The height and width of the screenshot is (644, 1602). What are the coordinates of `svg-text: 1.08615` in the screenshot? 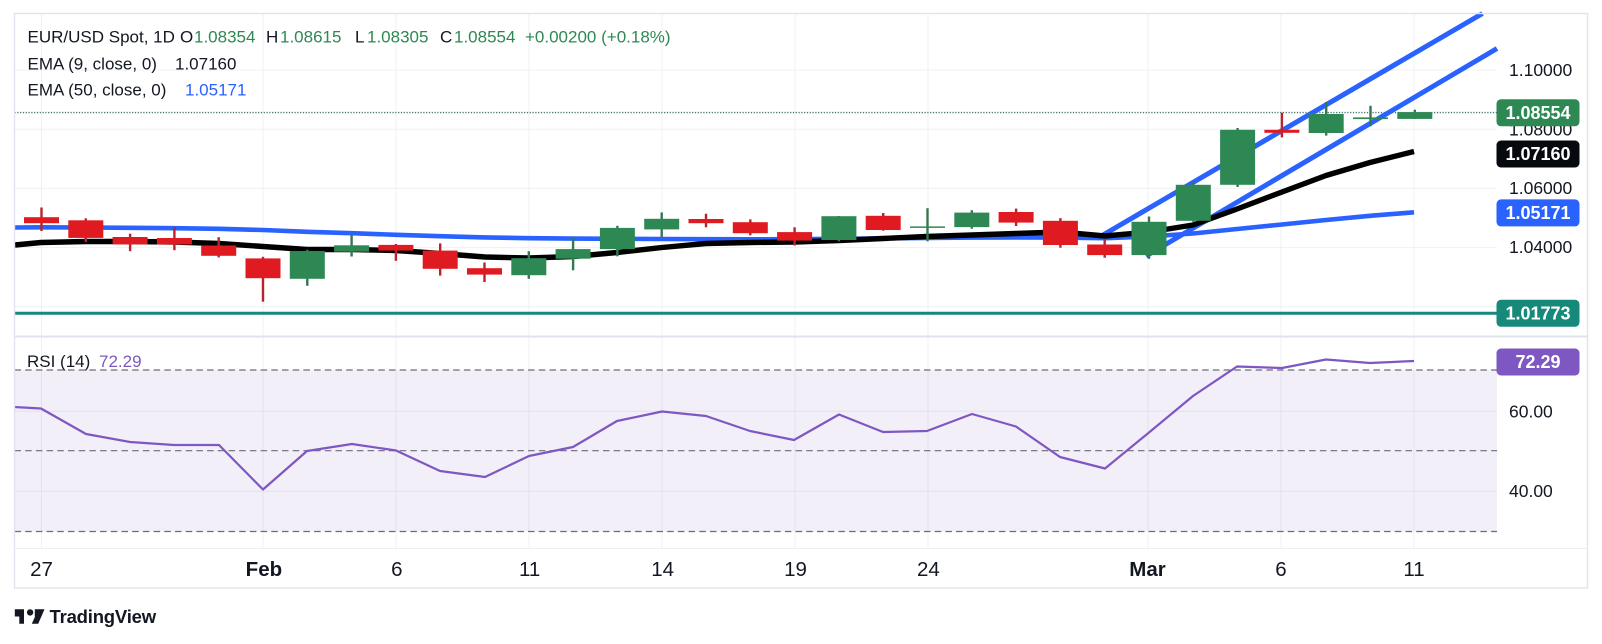 It's located at (310, 37).